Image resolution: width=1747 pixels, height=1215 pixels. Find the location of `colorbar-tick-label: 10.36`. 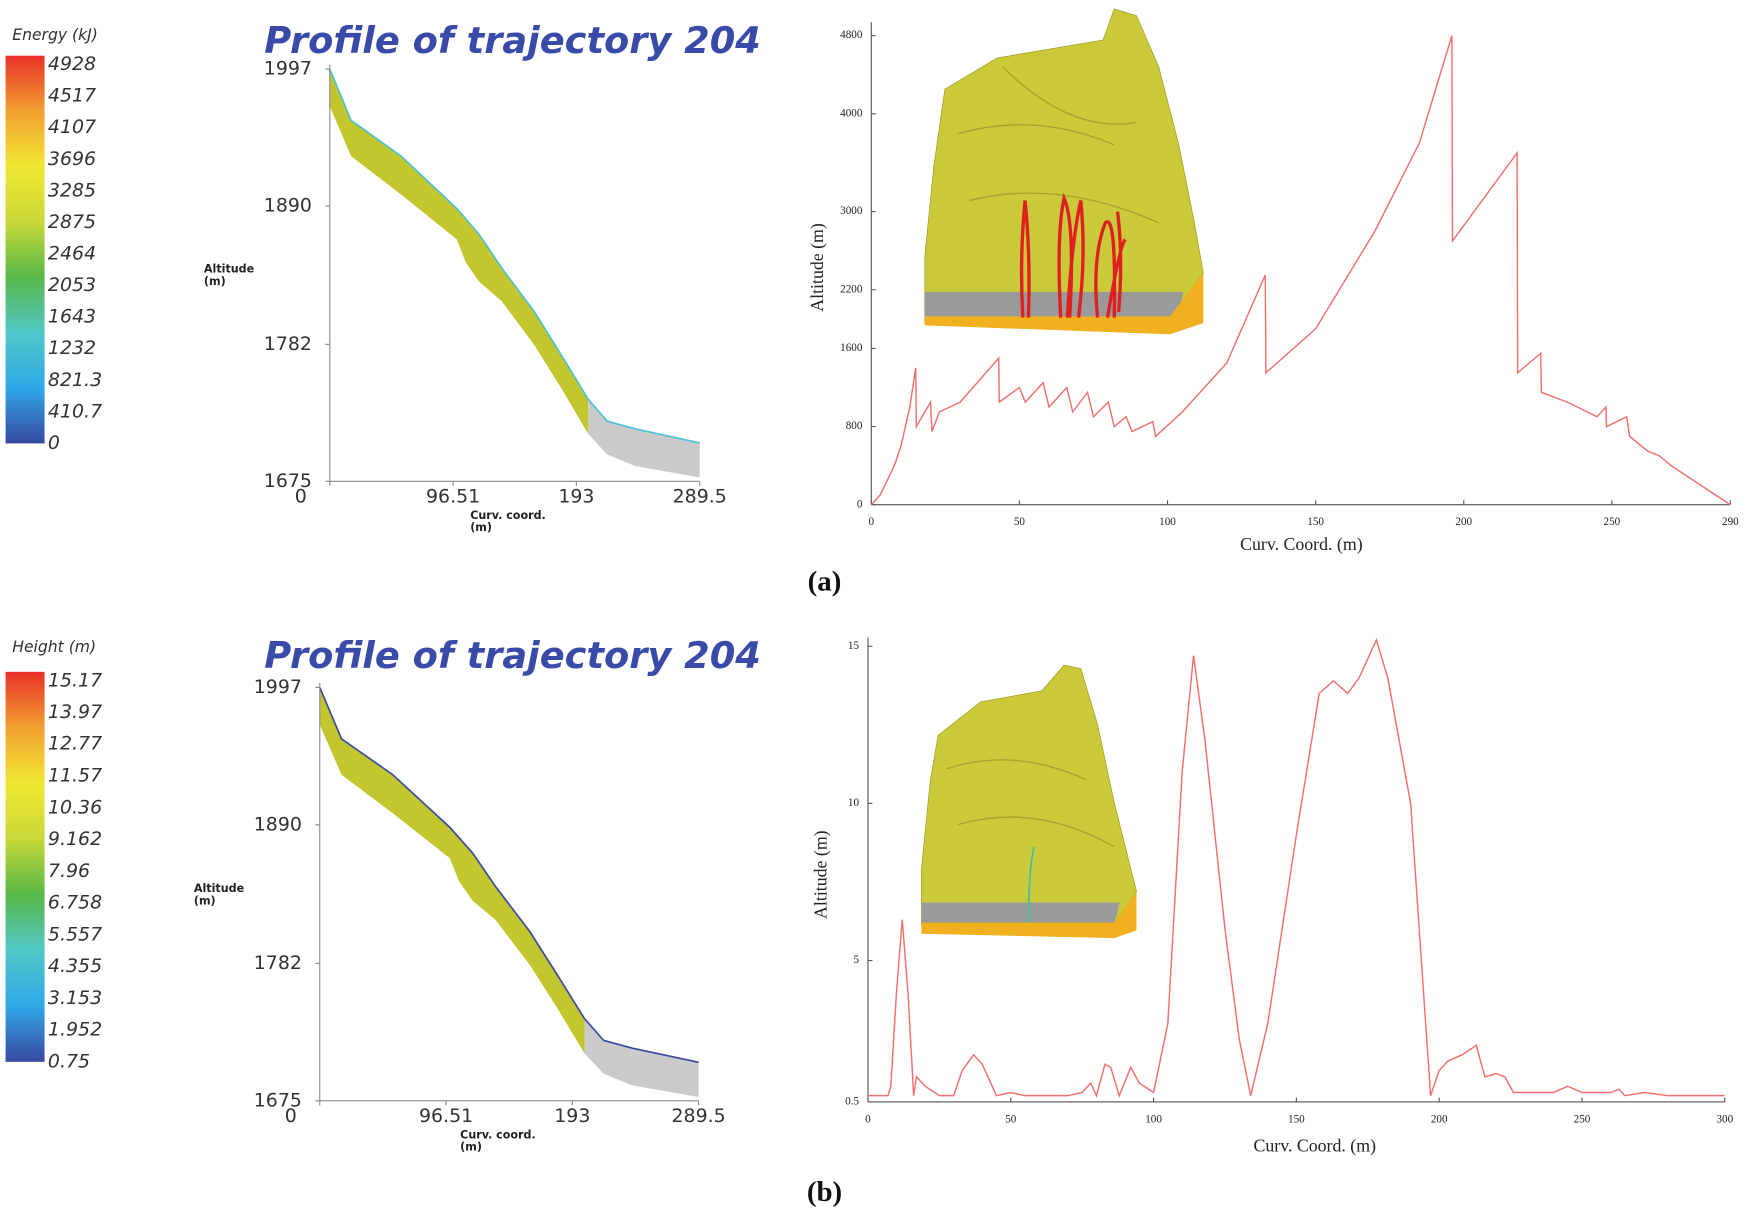

colorbar-tick-label: 10.36 is located at coordinates (75, 807).